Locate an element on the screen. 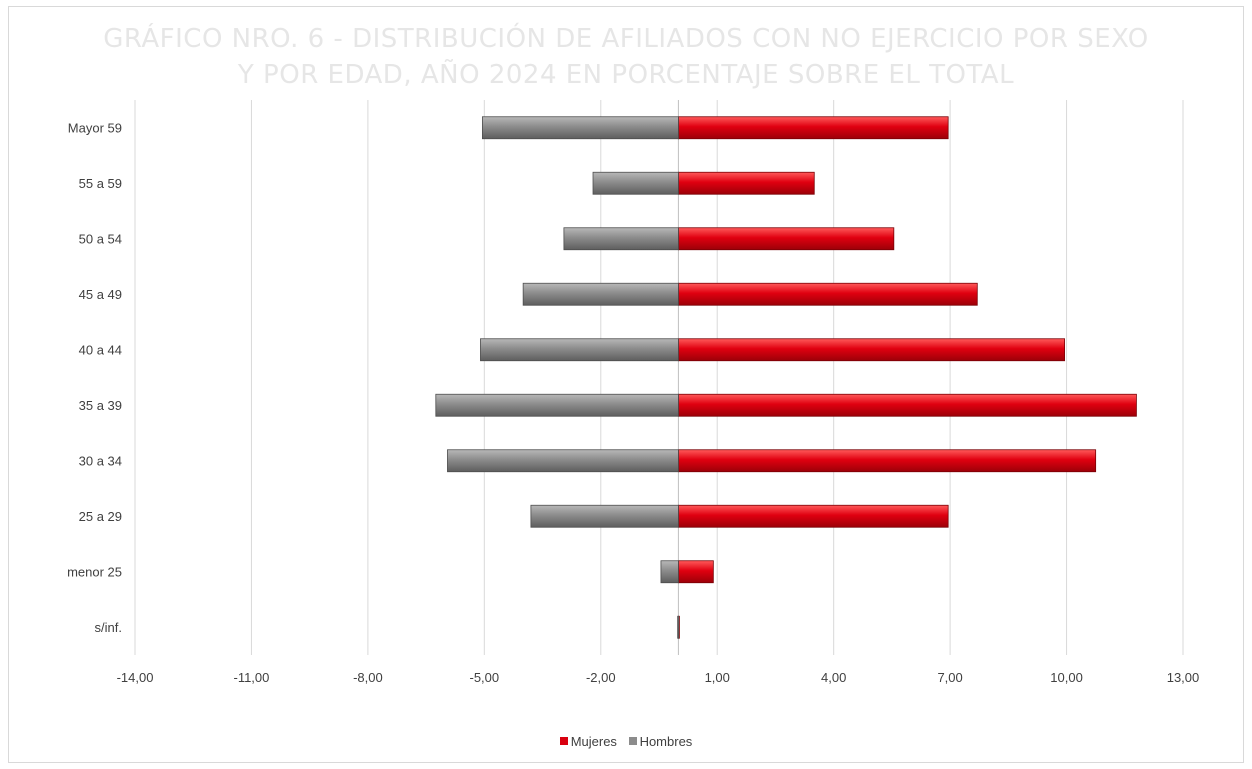 This screenshot has width=1252, height=769. legend: Mujeres Hombres is located at coordinates (626, 741).